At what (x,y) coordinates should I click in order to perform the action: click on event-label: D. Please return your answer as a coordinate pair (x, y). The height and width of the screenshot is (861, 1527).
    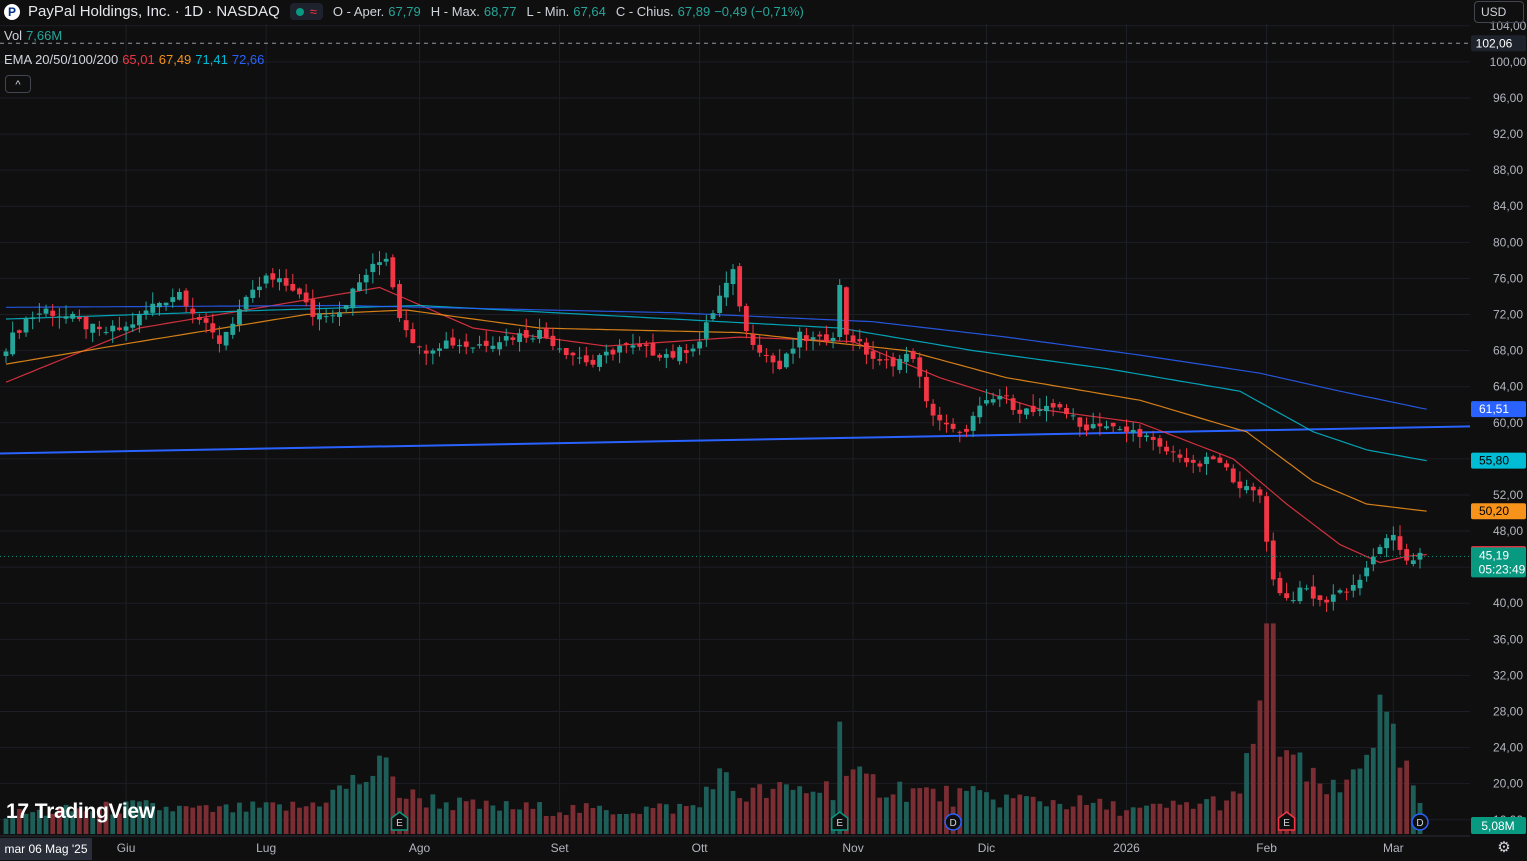
    Looking at the image, I should click on (952, 823).